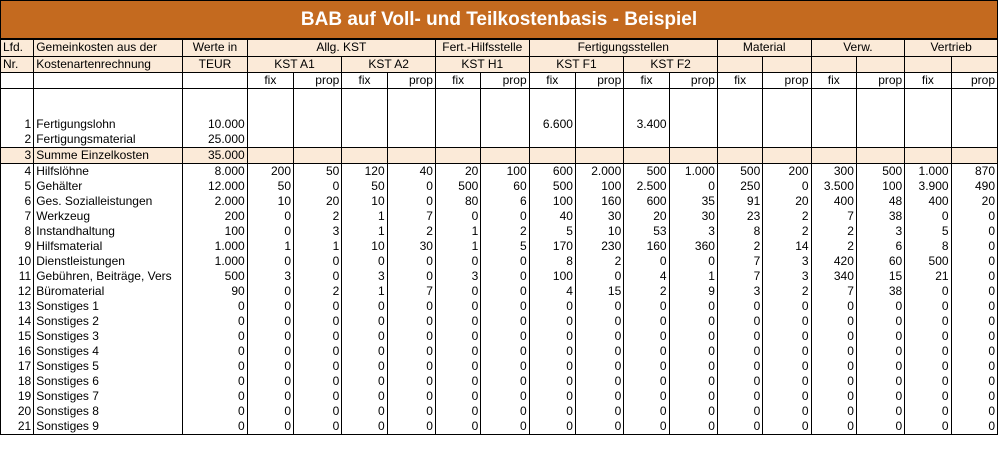 The height and width of the screenshot is (468, 998). Describe the element at coordinates (411, 246) in the screenshot. I see `amount-cell: 30` at that location.